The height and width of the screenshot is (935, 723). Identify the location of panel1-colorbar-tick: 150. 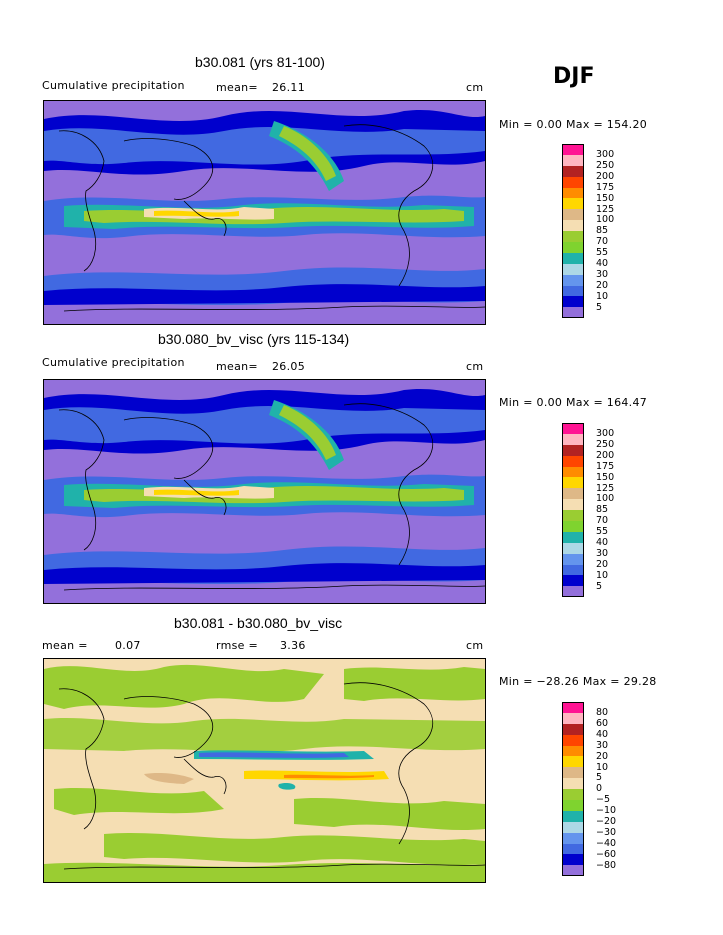
(605, 198).